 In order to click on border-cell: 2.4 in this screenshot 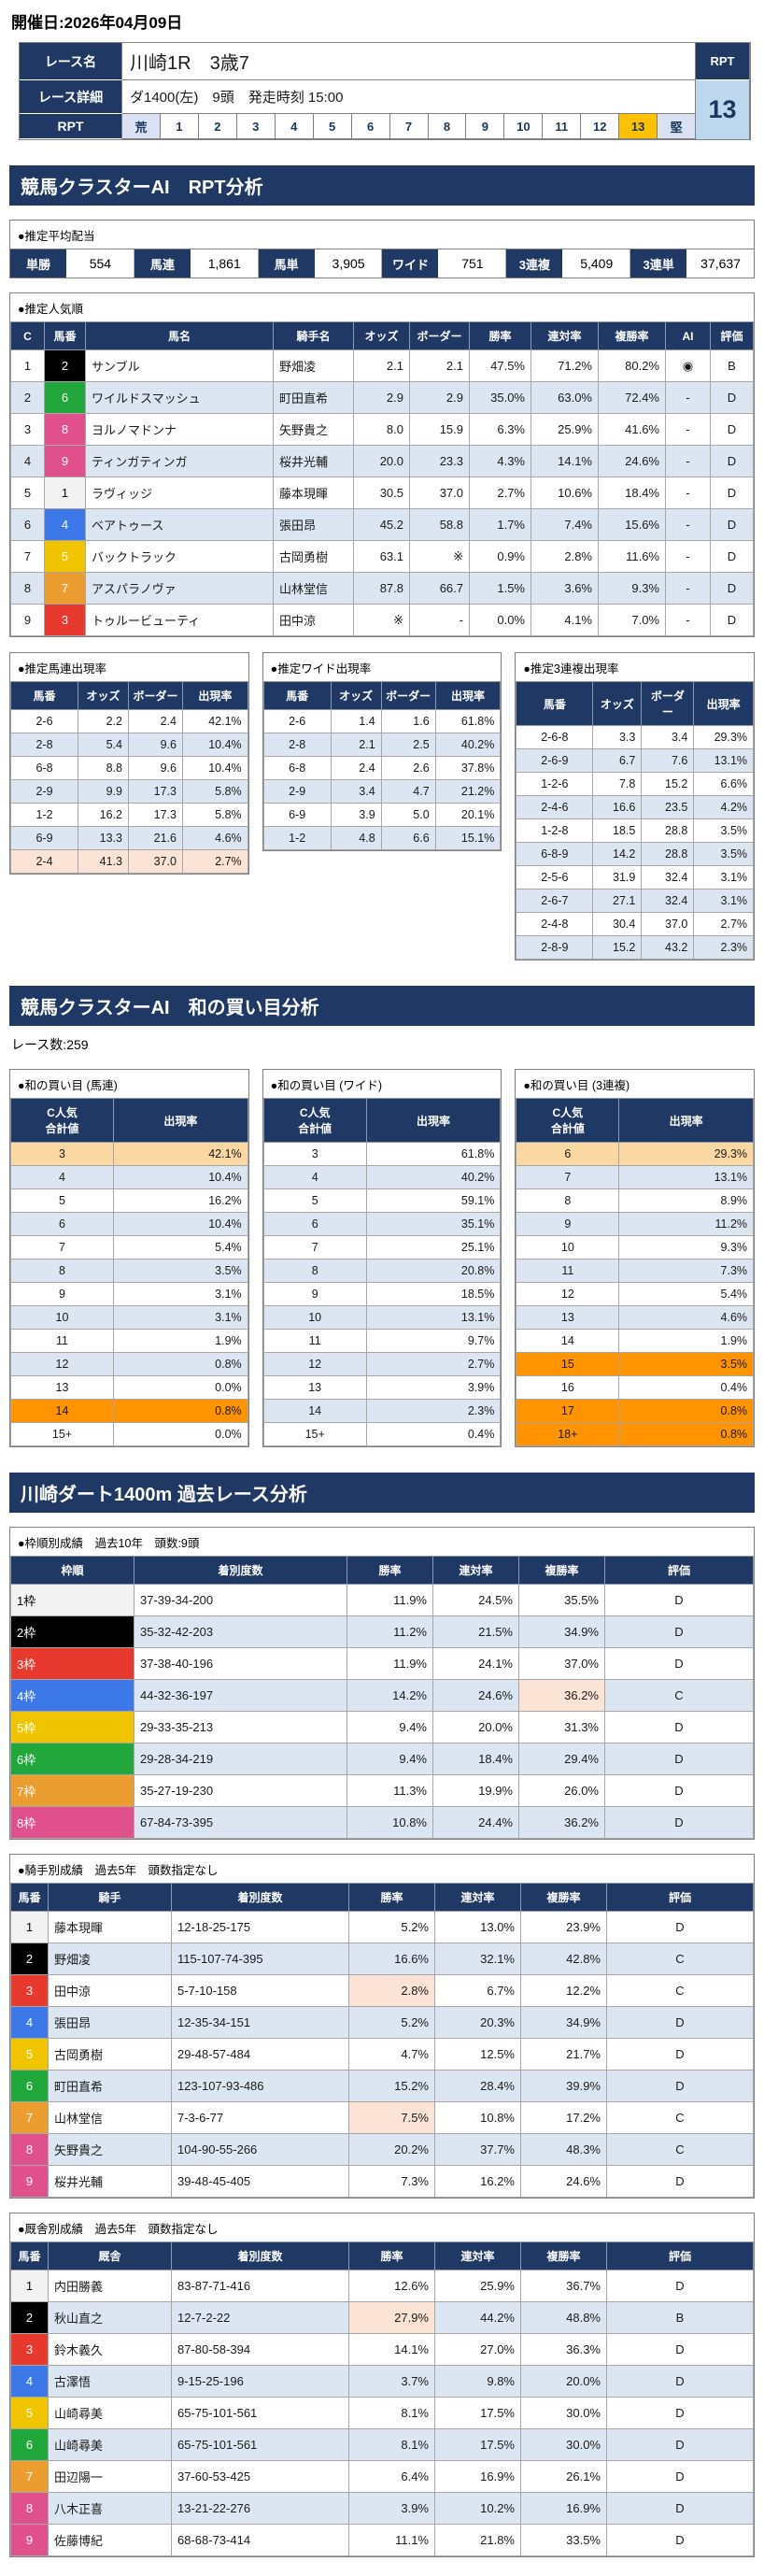, I will do `click(155, 721)`.